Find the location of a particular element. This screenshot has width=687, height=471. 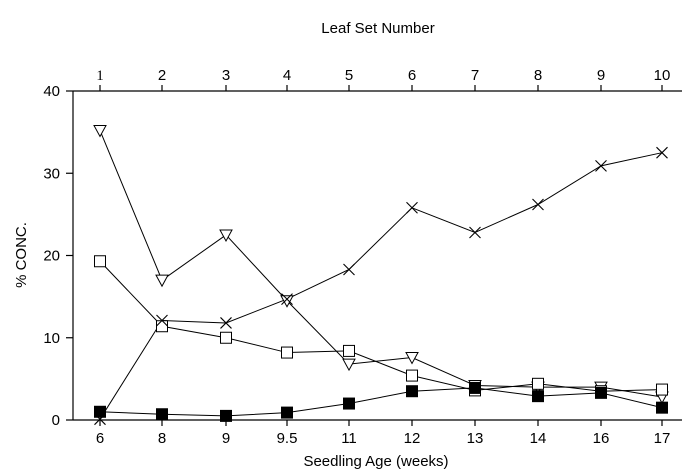

x-tick-label: 9.5 is located at coordinates (287, 438).